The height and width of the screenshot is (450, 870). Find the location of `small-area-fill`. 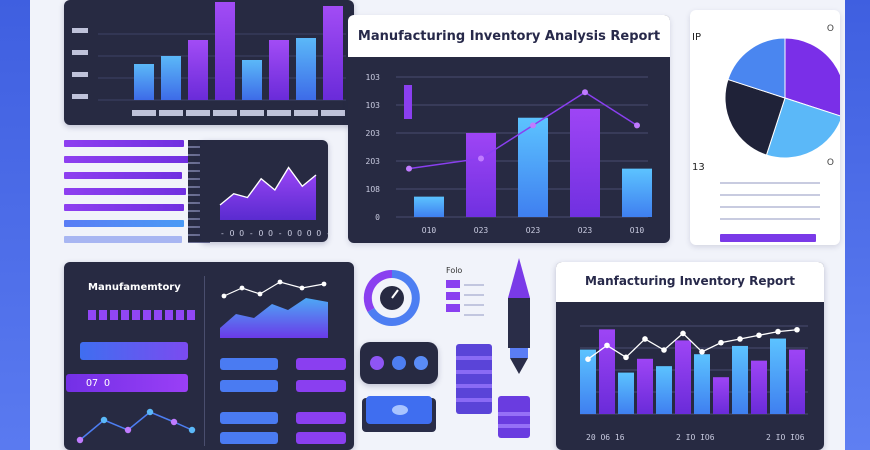

small-area-fill is located at coordinates (268, 193).